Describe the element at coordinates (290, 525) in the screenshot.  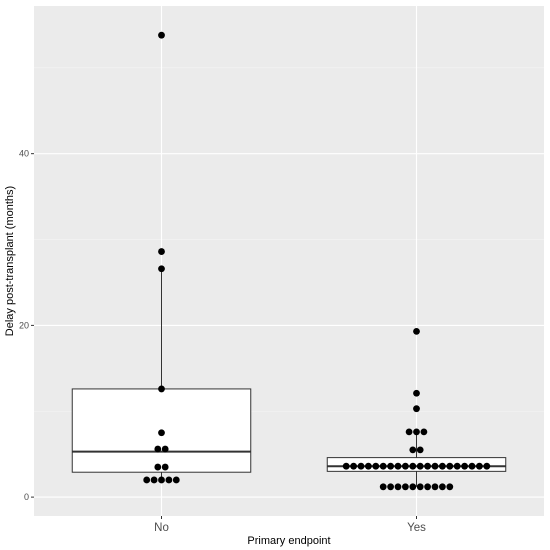
I see `x-axis: No Yes` at that location.